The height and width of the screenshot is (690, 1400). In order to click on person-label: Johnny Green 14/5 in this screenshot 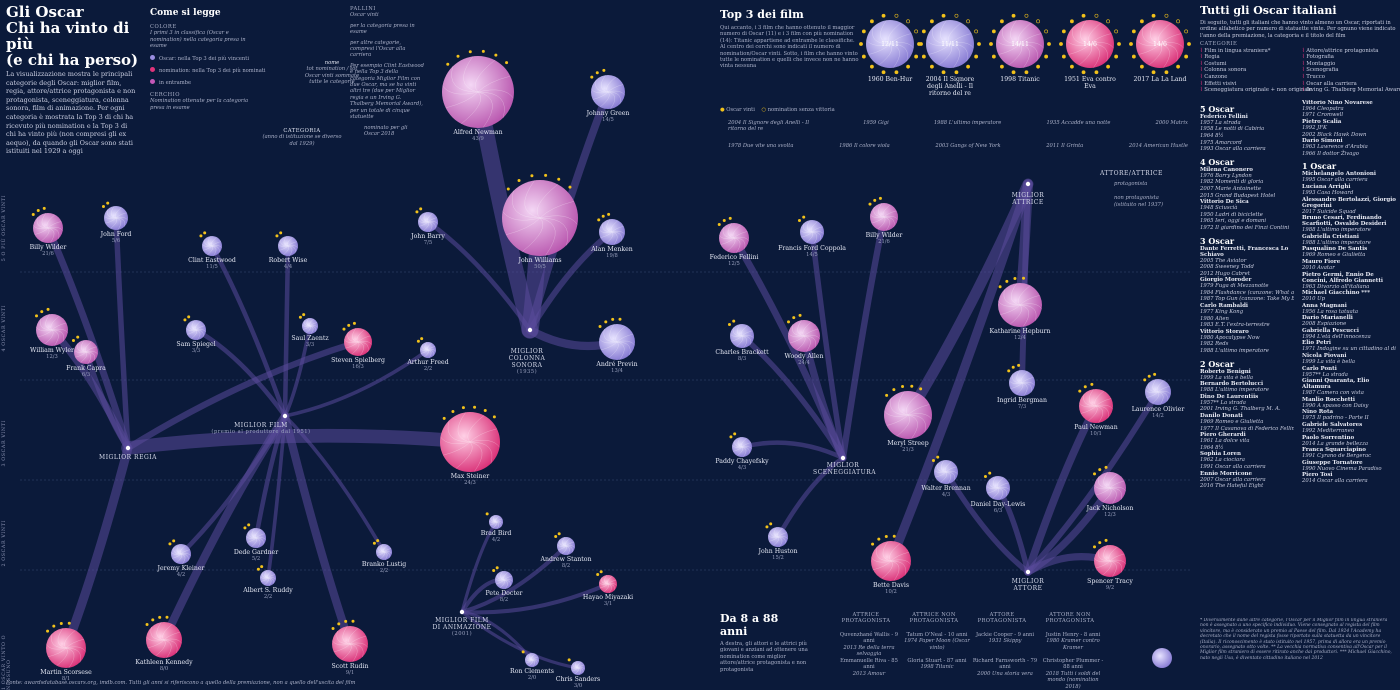, I will do `click(608, 116)`.